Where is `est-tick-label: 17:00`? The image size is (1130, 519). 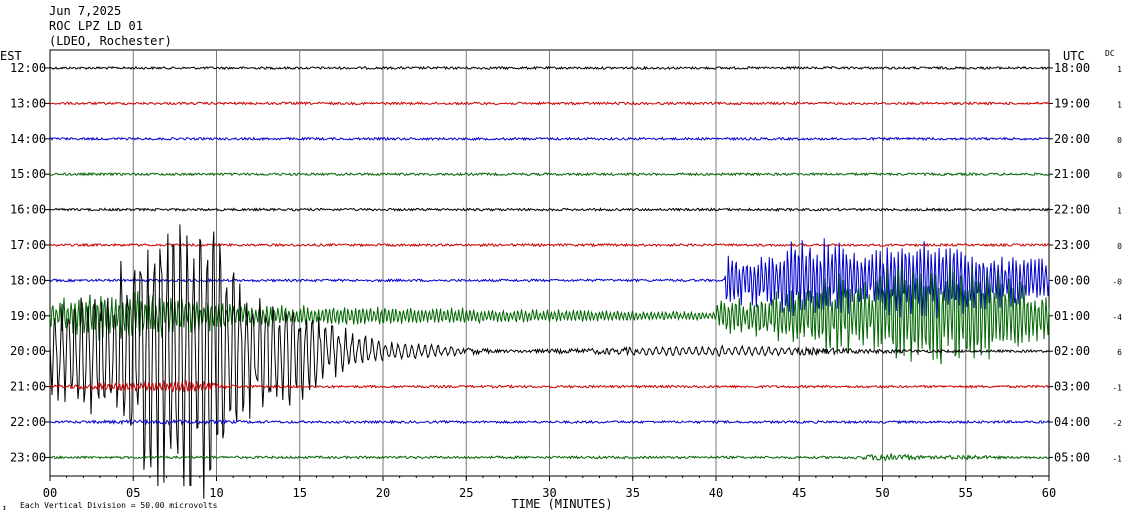 est-tick-label: 17:00 is located at coordinates (28, 245).